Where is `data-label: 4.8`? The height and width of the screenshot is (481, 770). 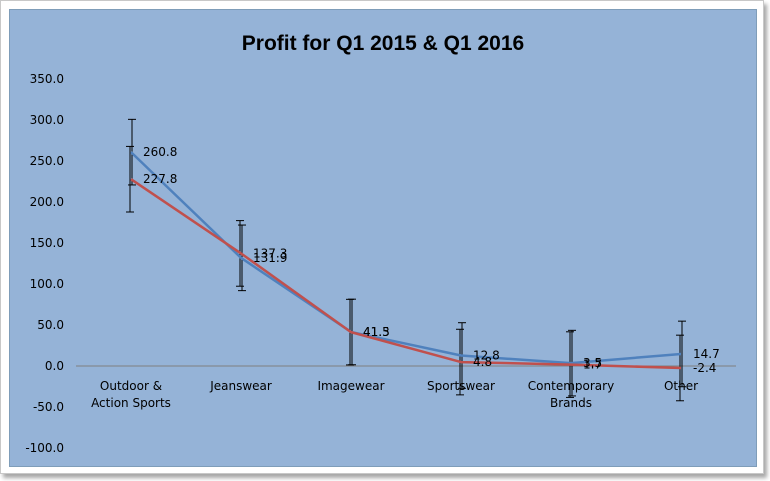
data-label: 4.8 is located at coordinates (482, 362).